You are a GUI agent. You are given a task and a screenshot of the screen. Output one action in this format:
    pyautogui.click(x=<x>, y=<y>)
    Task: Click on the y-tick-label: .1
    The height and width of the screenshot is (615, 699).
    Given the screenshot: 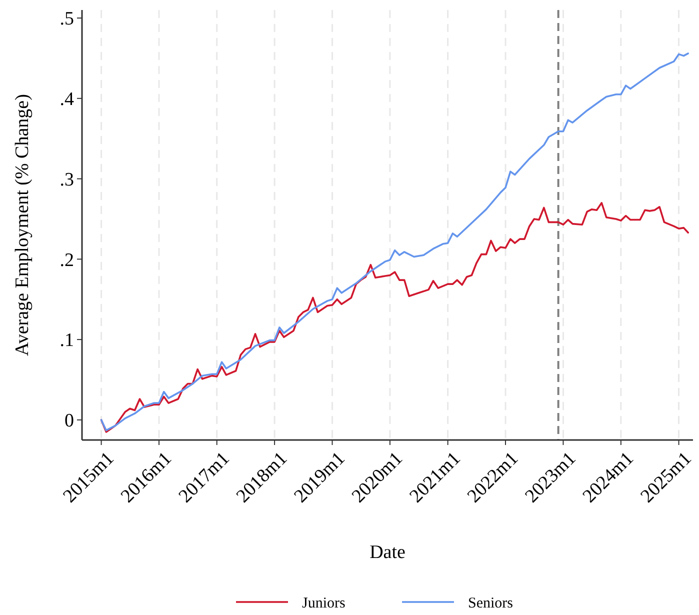 What is the action you would take?
    pyautogui.click(x=67, y=341)
    